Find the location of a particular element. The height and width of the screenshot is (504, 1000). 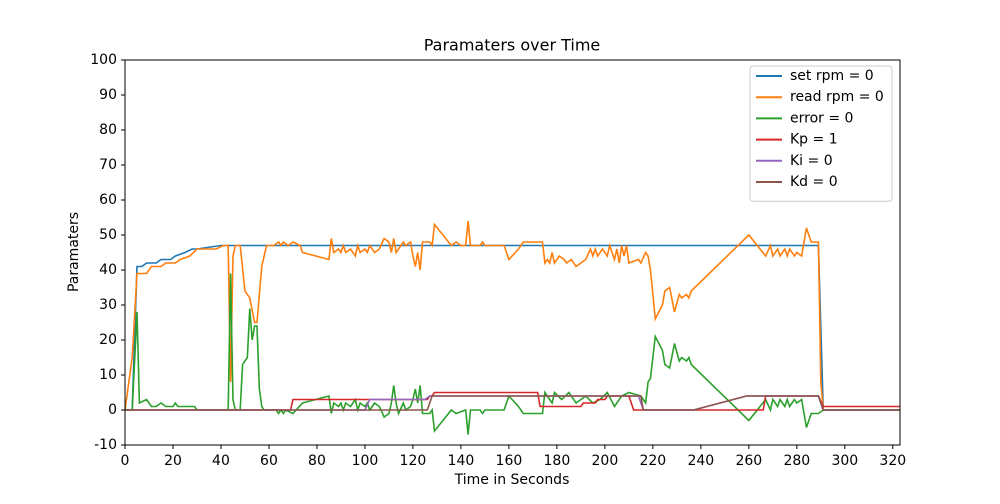

y-tick-label: 90 is located at coordinates (108, 95).